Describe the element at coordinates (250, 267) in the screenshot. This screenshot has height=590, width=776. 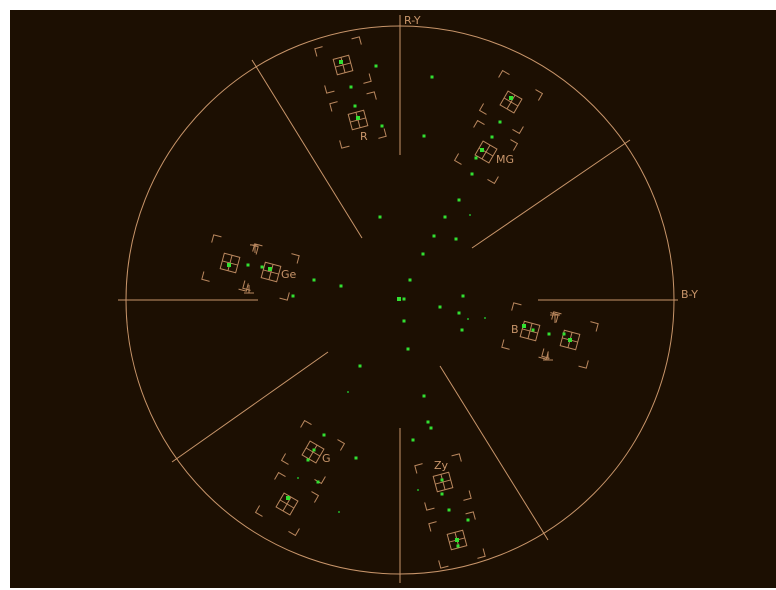
I see `target-yellow` at that location.